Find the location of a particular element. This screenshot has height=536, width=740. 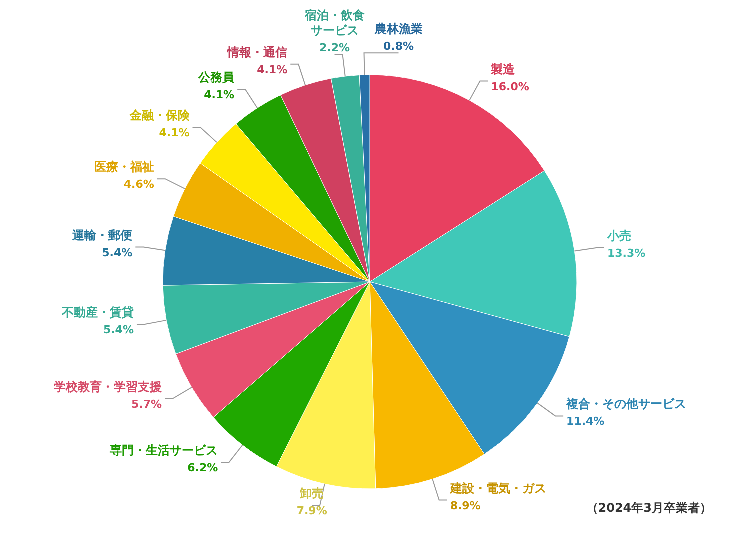

slice-label: 製造 is located at coordinates (503, 69).